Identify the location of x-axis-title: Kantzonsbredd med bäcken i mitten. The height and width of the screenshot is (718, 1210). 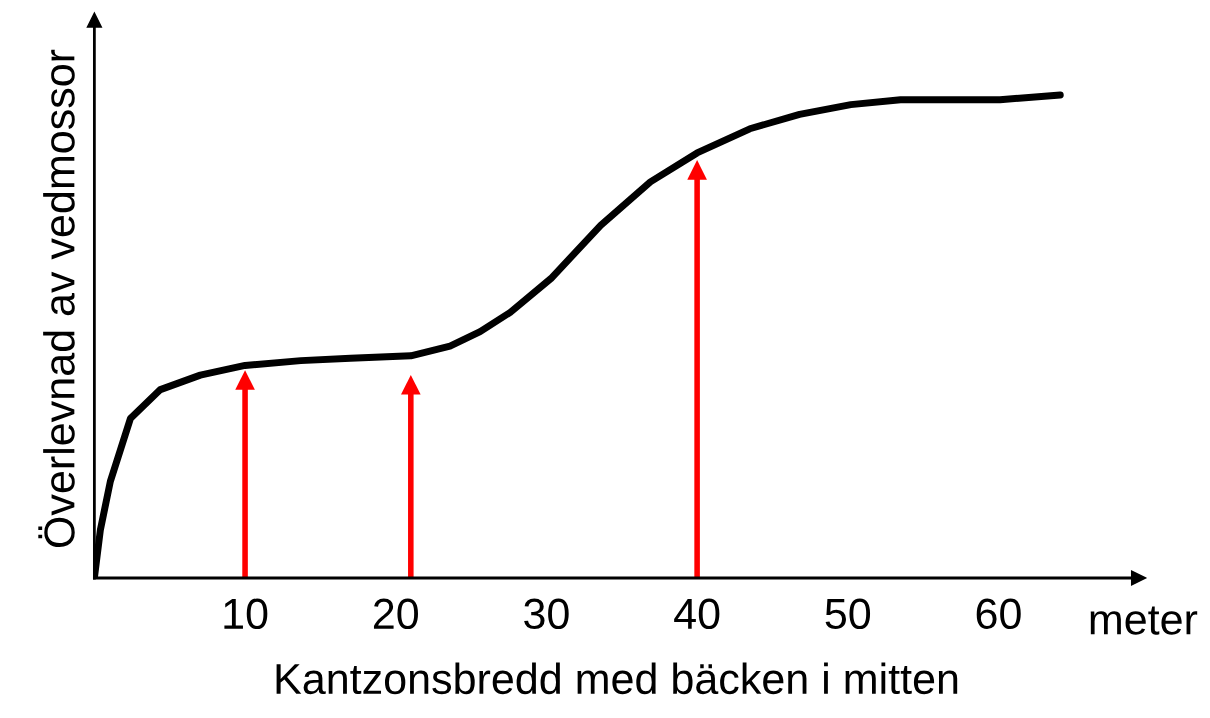
(617, 678).